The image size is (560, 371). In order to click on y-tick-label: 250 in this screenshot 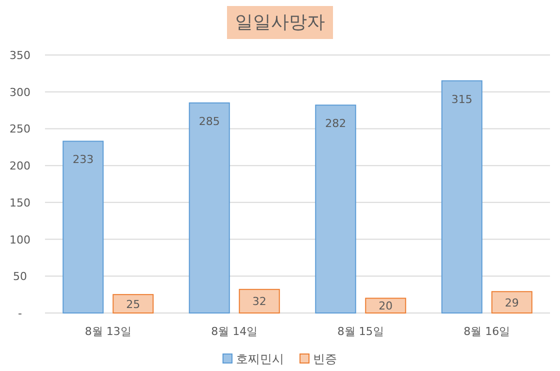, I will do `click(20, 129)`.